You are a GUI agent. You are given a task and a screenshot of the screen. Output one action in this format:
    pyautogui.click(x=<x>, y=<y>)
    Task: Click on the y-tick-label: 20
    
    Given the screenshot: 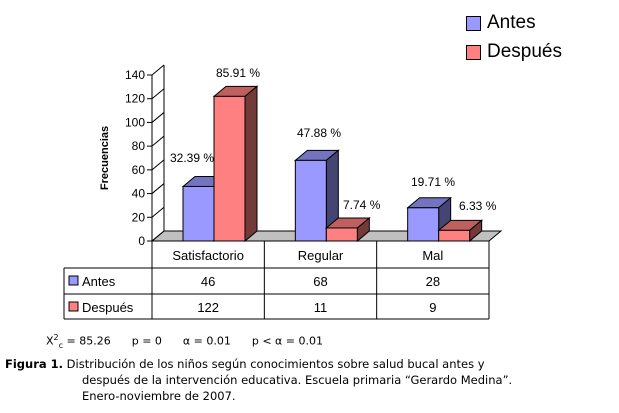 What is the action you would take?
    pyautogui.click(x=139, y=217)
    